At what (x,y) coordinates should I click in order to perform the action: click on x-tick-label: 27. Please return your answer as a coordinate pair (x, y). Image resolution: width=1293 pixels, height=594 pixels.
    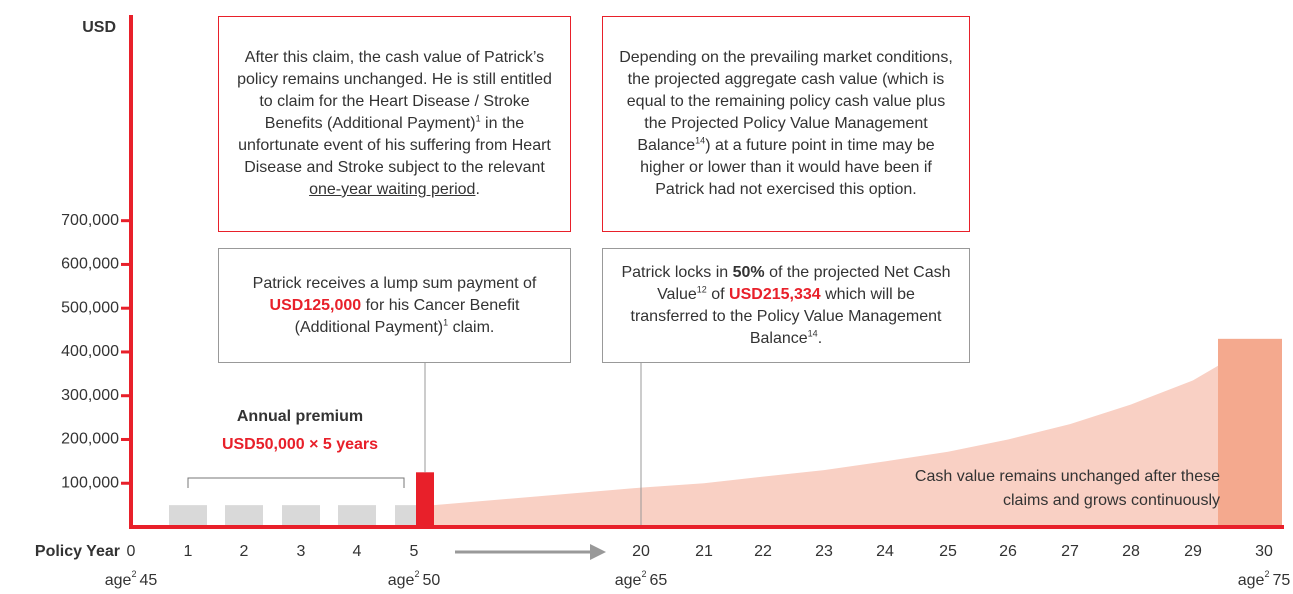
    Looking at the image, I should click on (1070, 551).